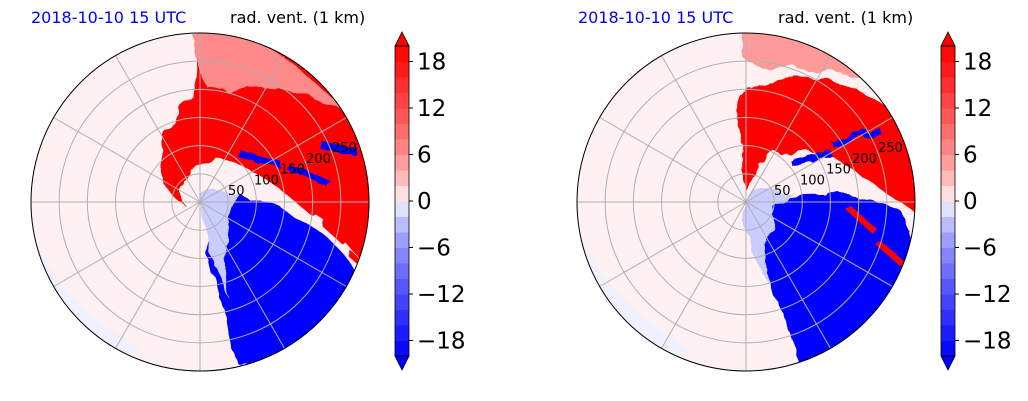  Describe the element at coordinates (948, 363) in the screenshot. I see `right-colorbar-min-extend` at that location.